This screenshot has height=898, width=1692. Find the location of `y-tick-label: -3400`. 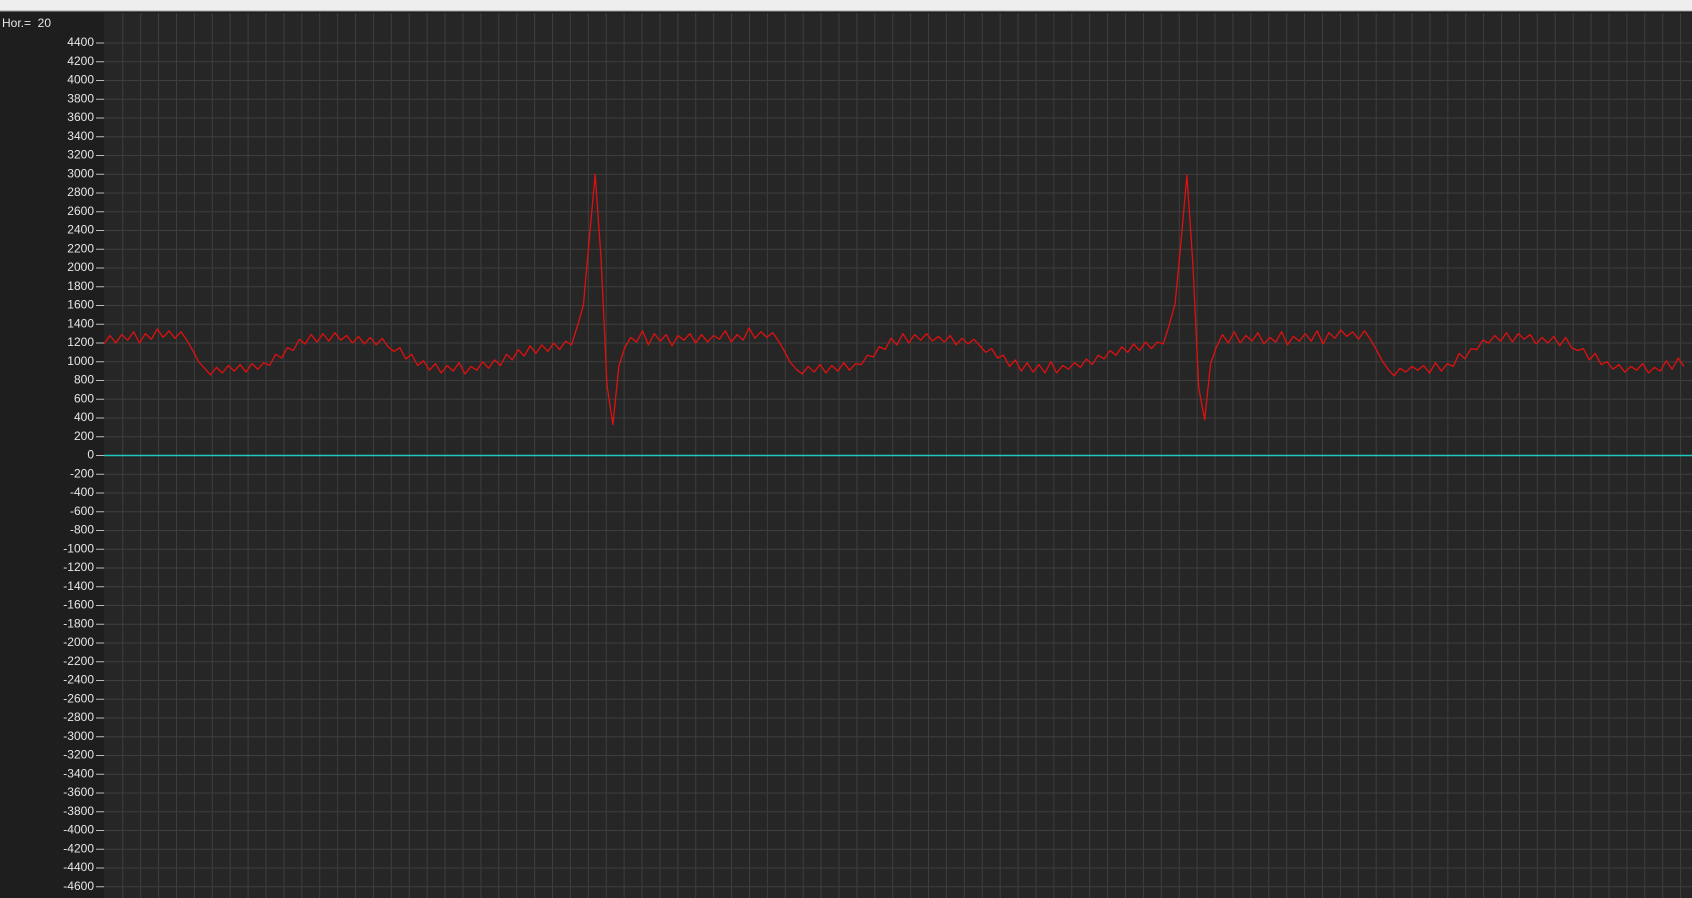

y-tick-label: -3400 is located at coordinates (78, 773).